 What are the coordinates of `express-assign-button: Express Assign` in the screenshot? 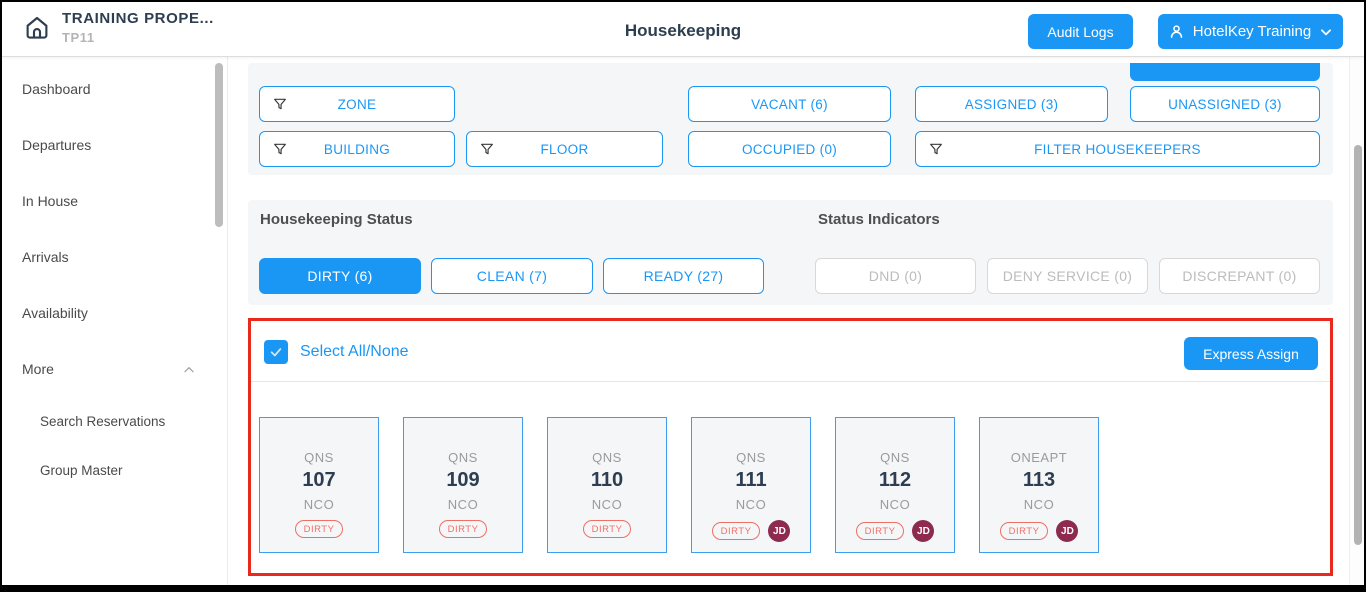 It's located at (1251, 353).